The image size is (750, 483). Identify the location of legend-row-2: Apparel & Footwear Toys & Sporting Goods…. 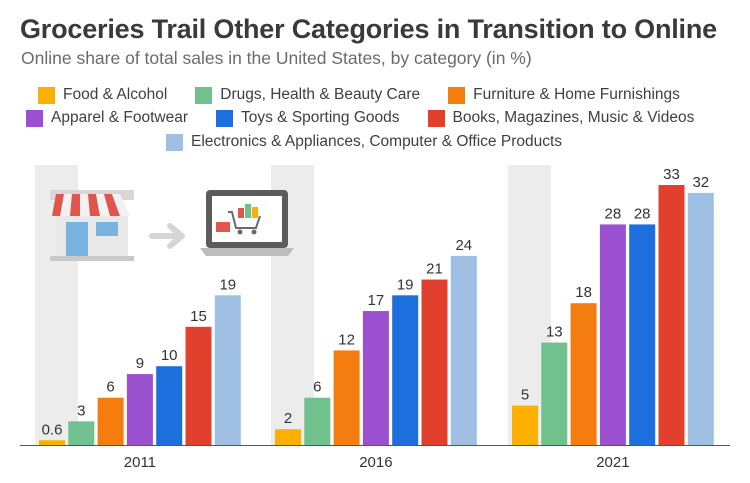
(360, 118).